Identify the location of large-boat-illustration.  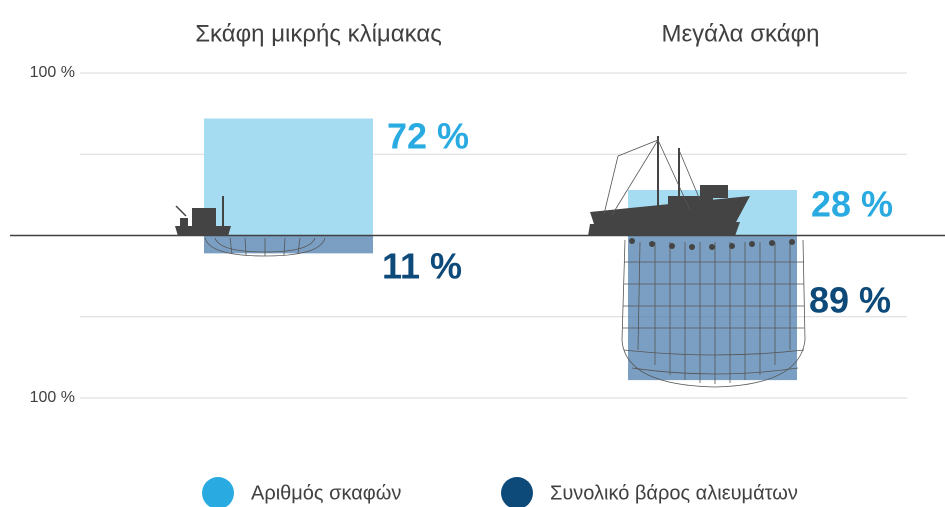
(697, 262).